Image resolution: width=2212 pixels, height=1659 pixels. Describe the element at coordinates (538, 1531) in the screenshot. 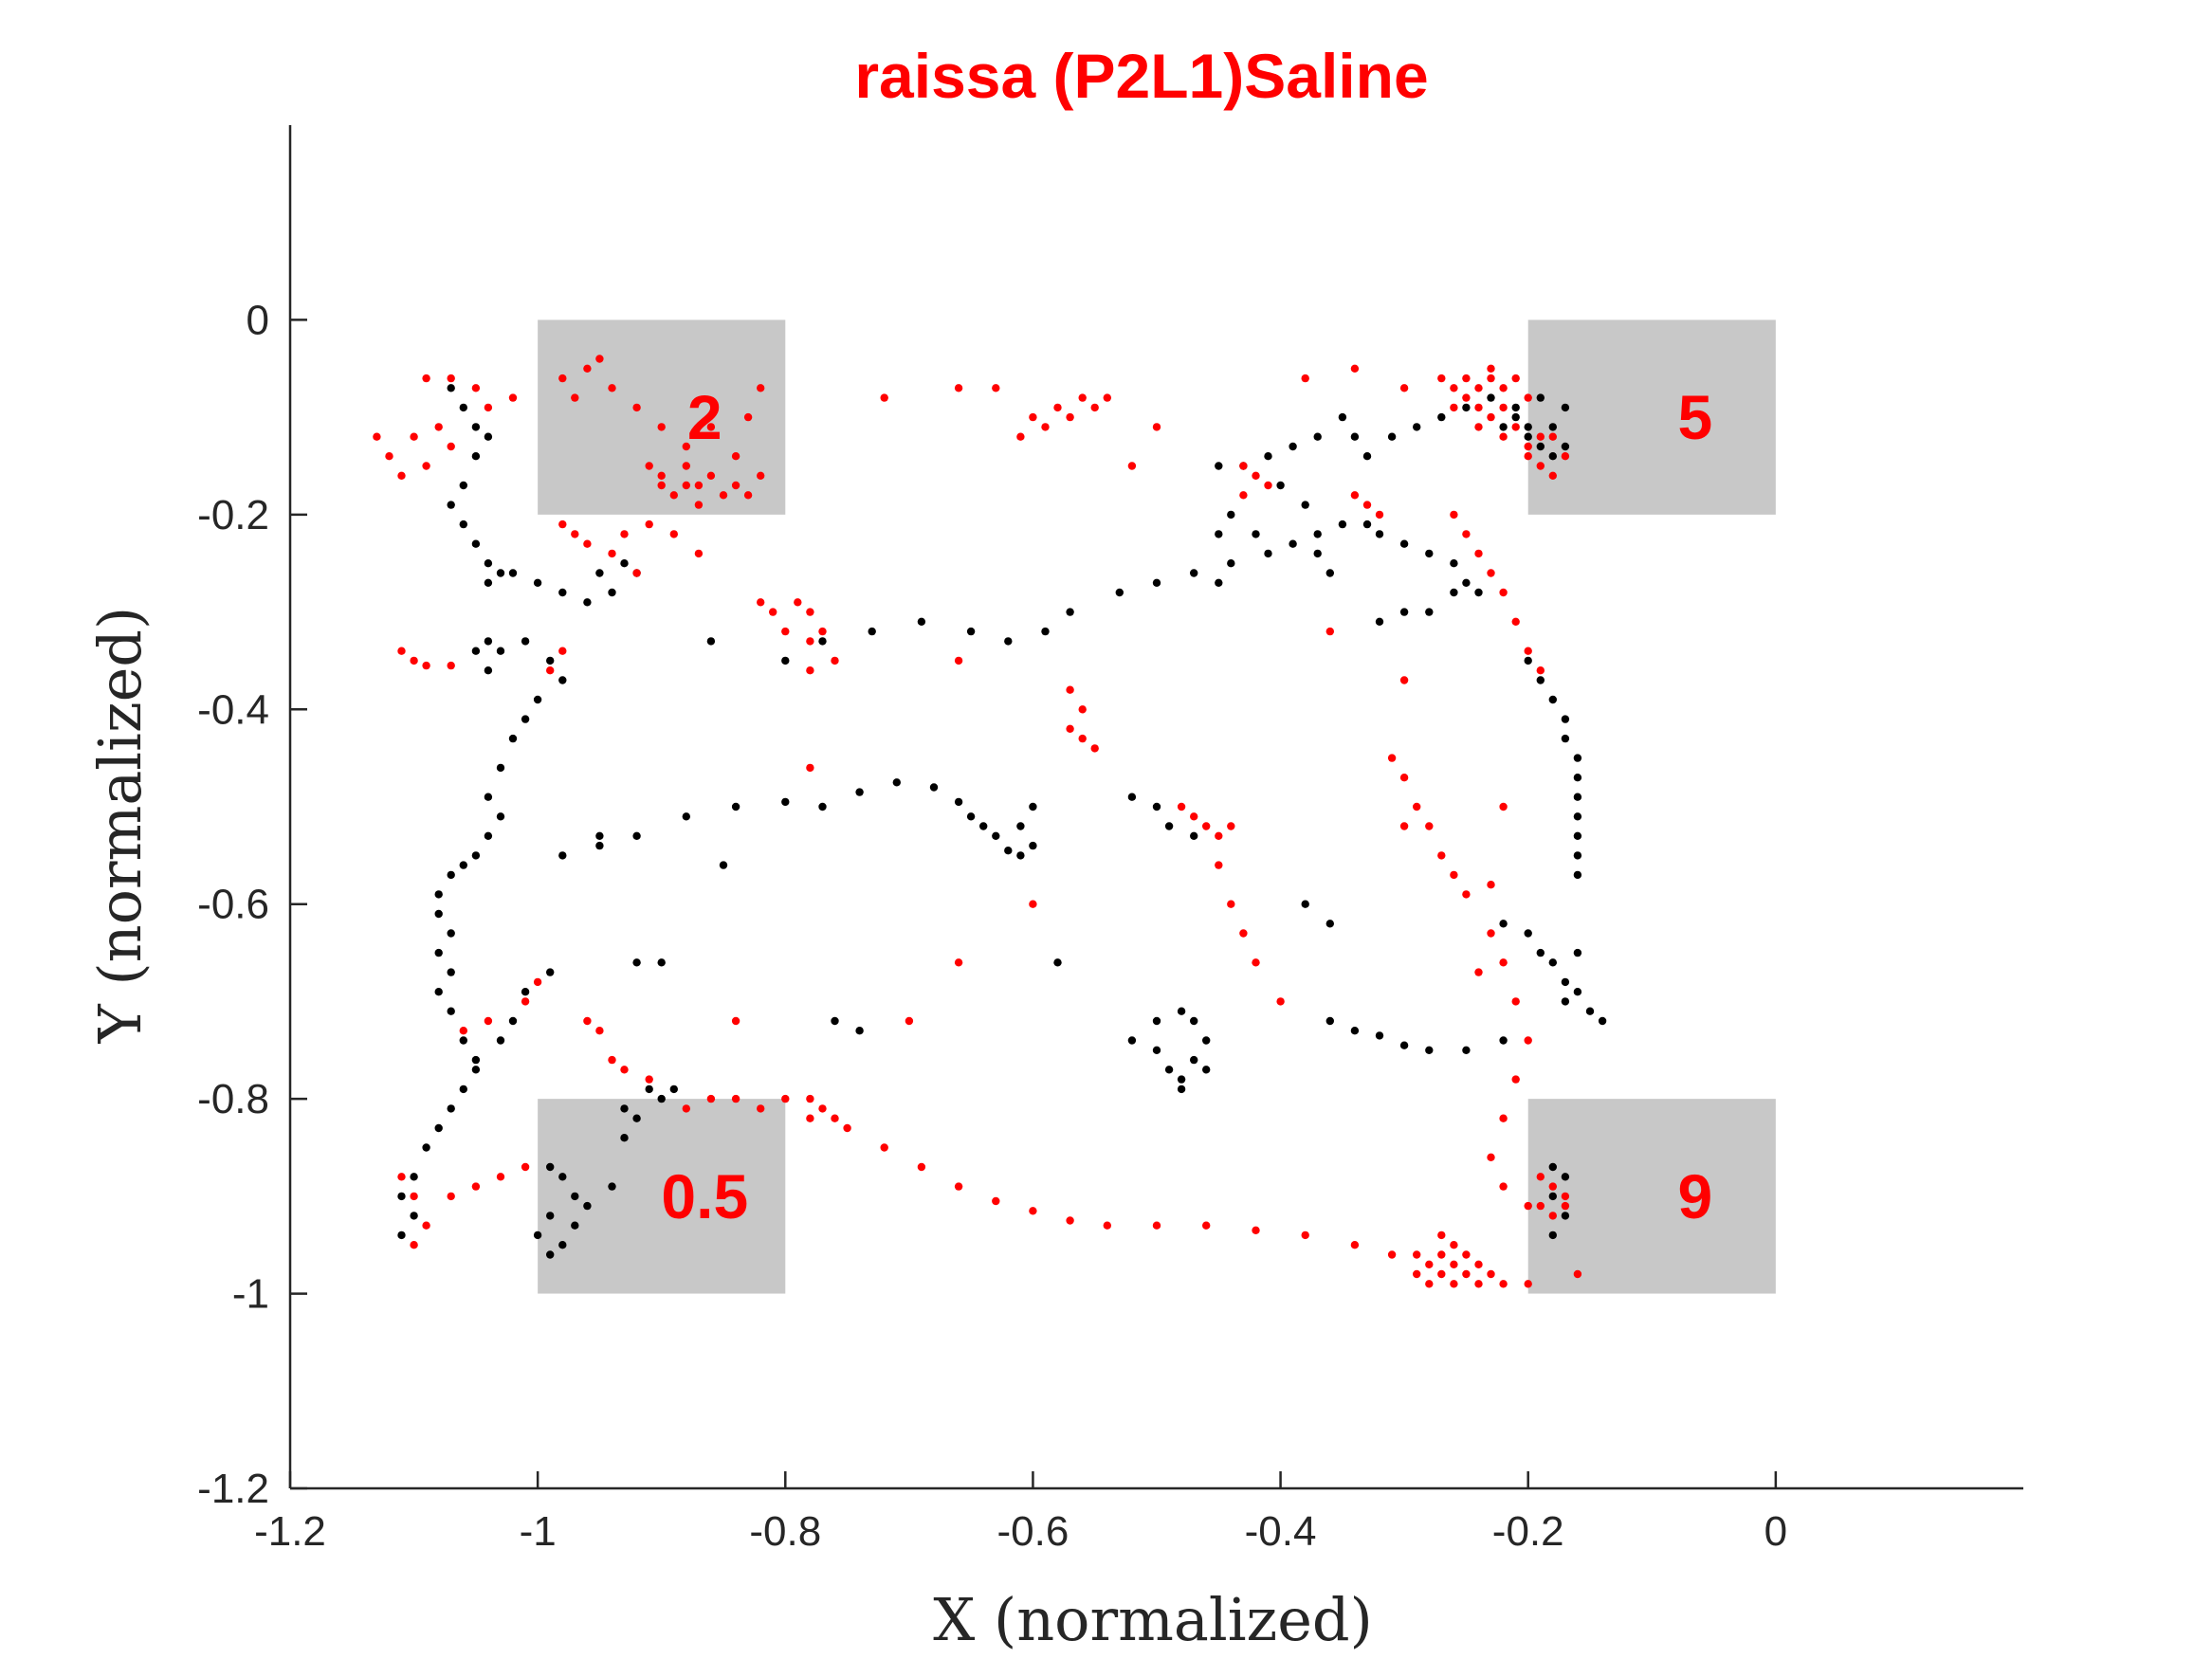

I see `x-tick-label: -1` at that location.